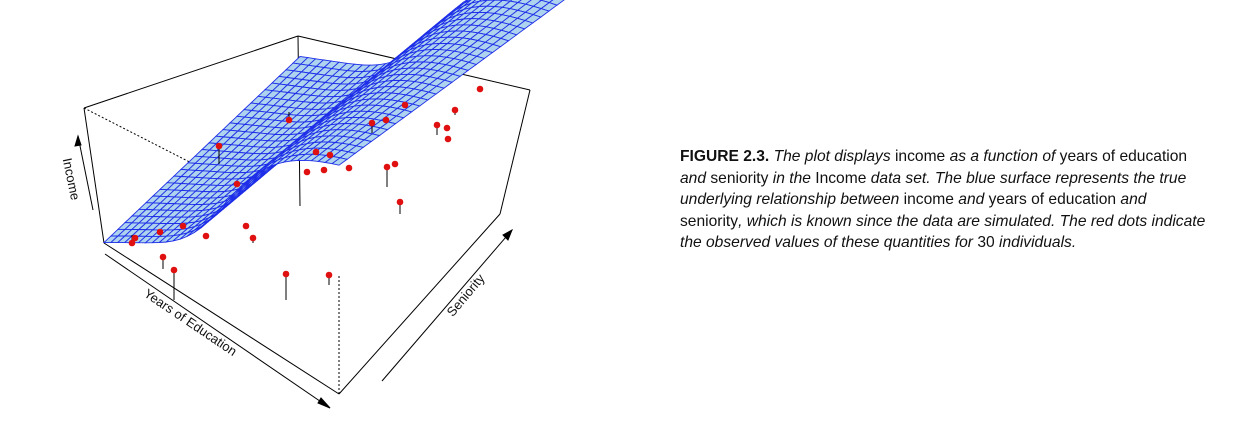  Describe the element at coordinates (466, 295) in the screenshot. I see `y-axis-label: Seniority` at that location.